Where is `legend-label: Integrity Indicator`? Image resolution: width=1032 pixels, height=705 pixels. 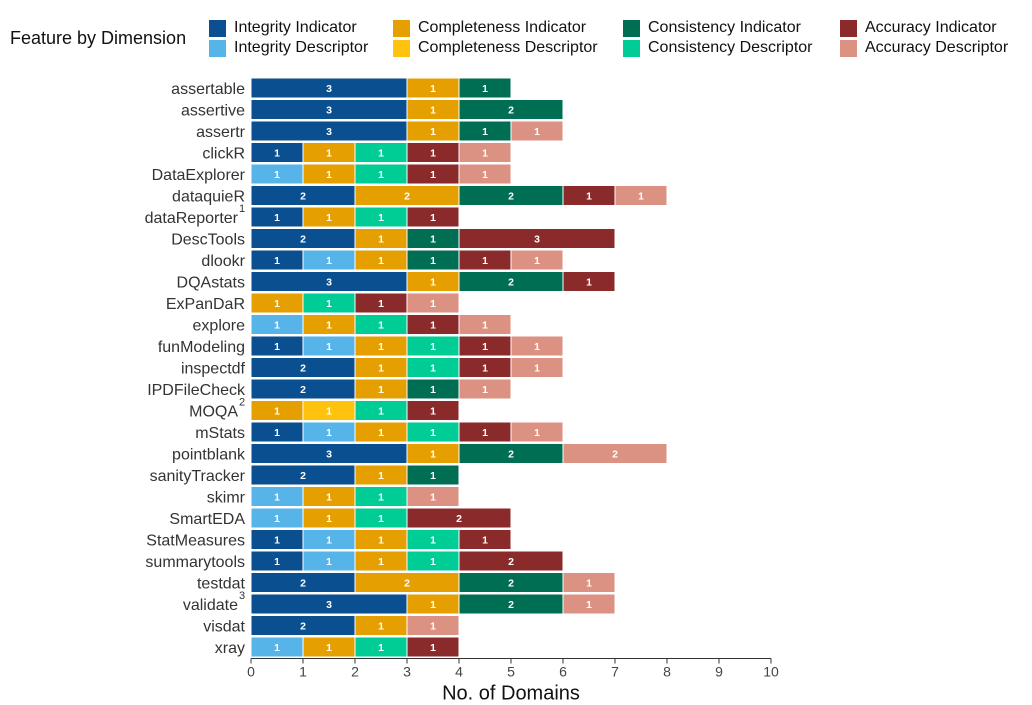 legend-label: Integrity Indicator is located at coordinates (295, 27).